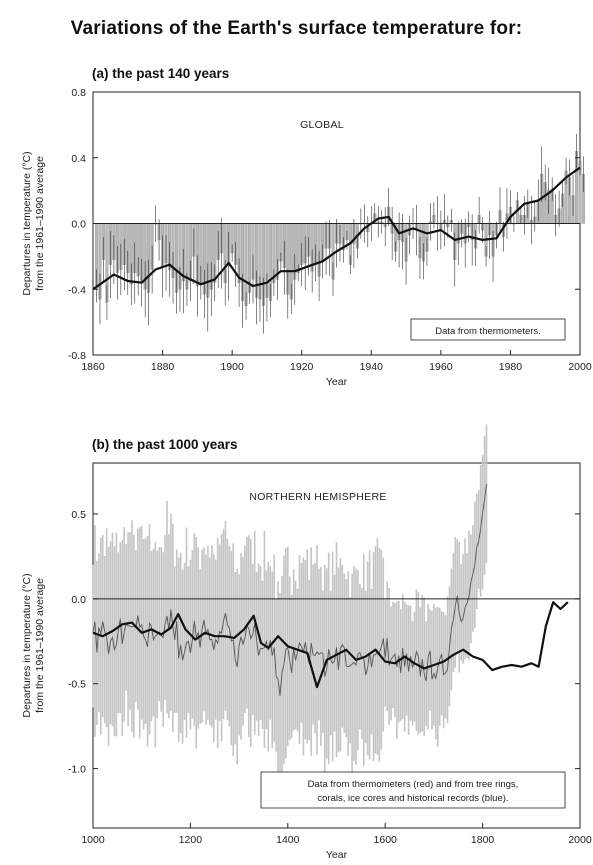 Image resolution: width=593 pixels, height=865 pixels. What do you see at coordinates (77, 356) in the screenshot?
I see `y-tick-label: -0.8` at bounding box center [77, 356].